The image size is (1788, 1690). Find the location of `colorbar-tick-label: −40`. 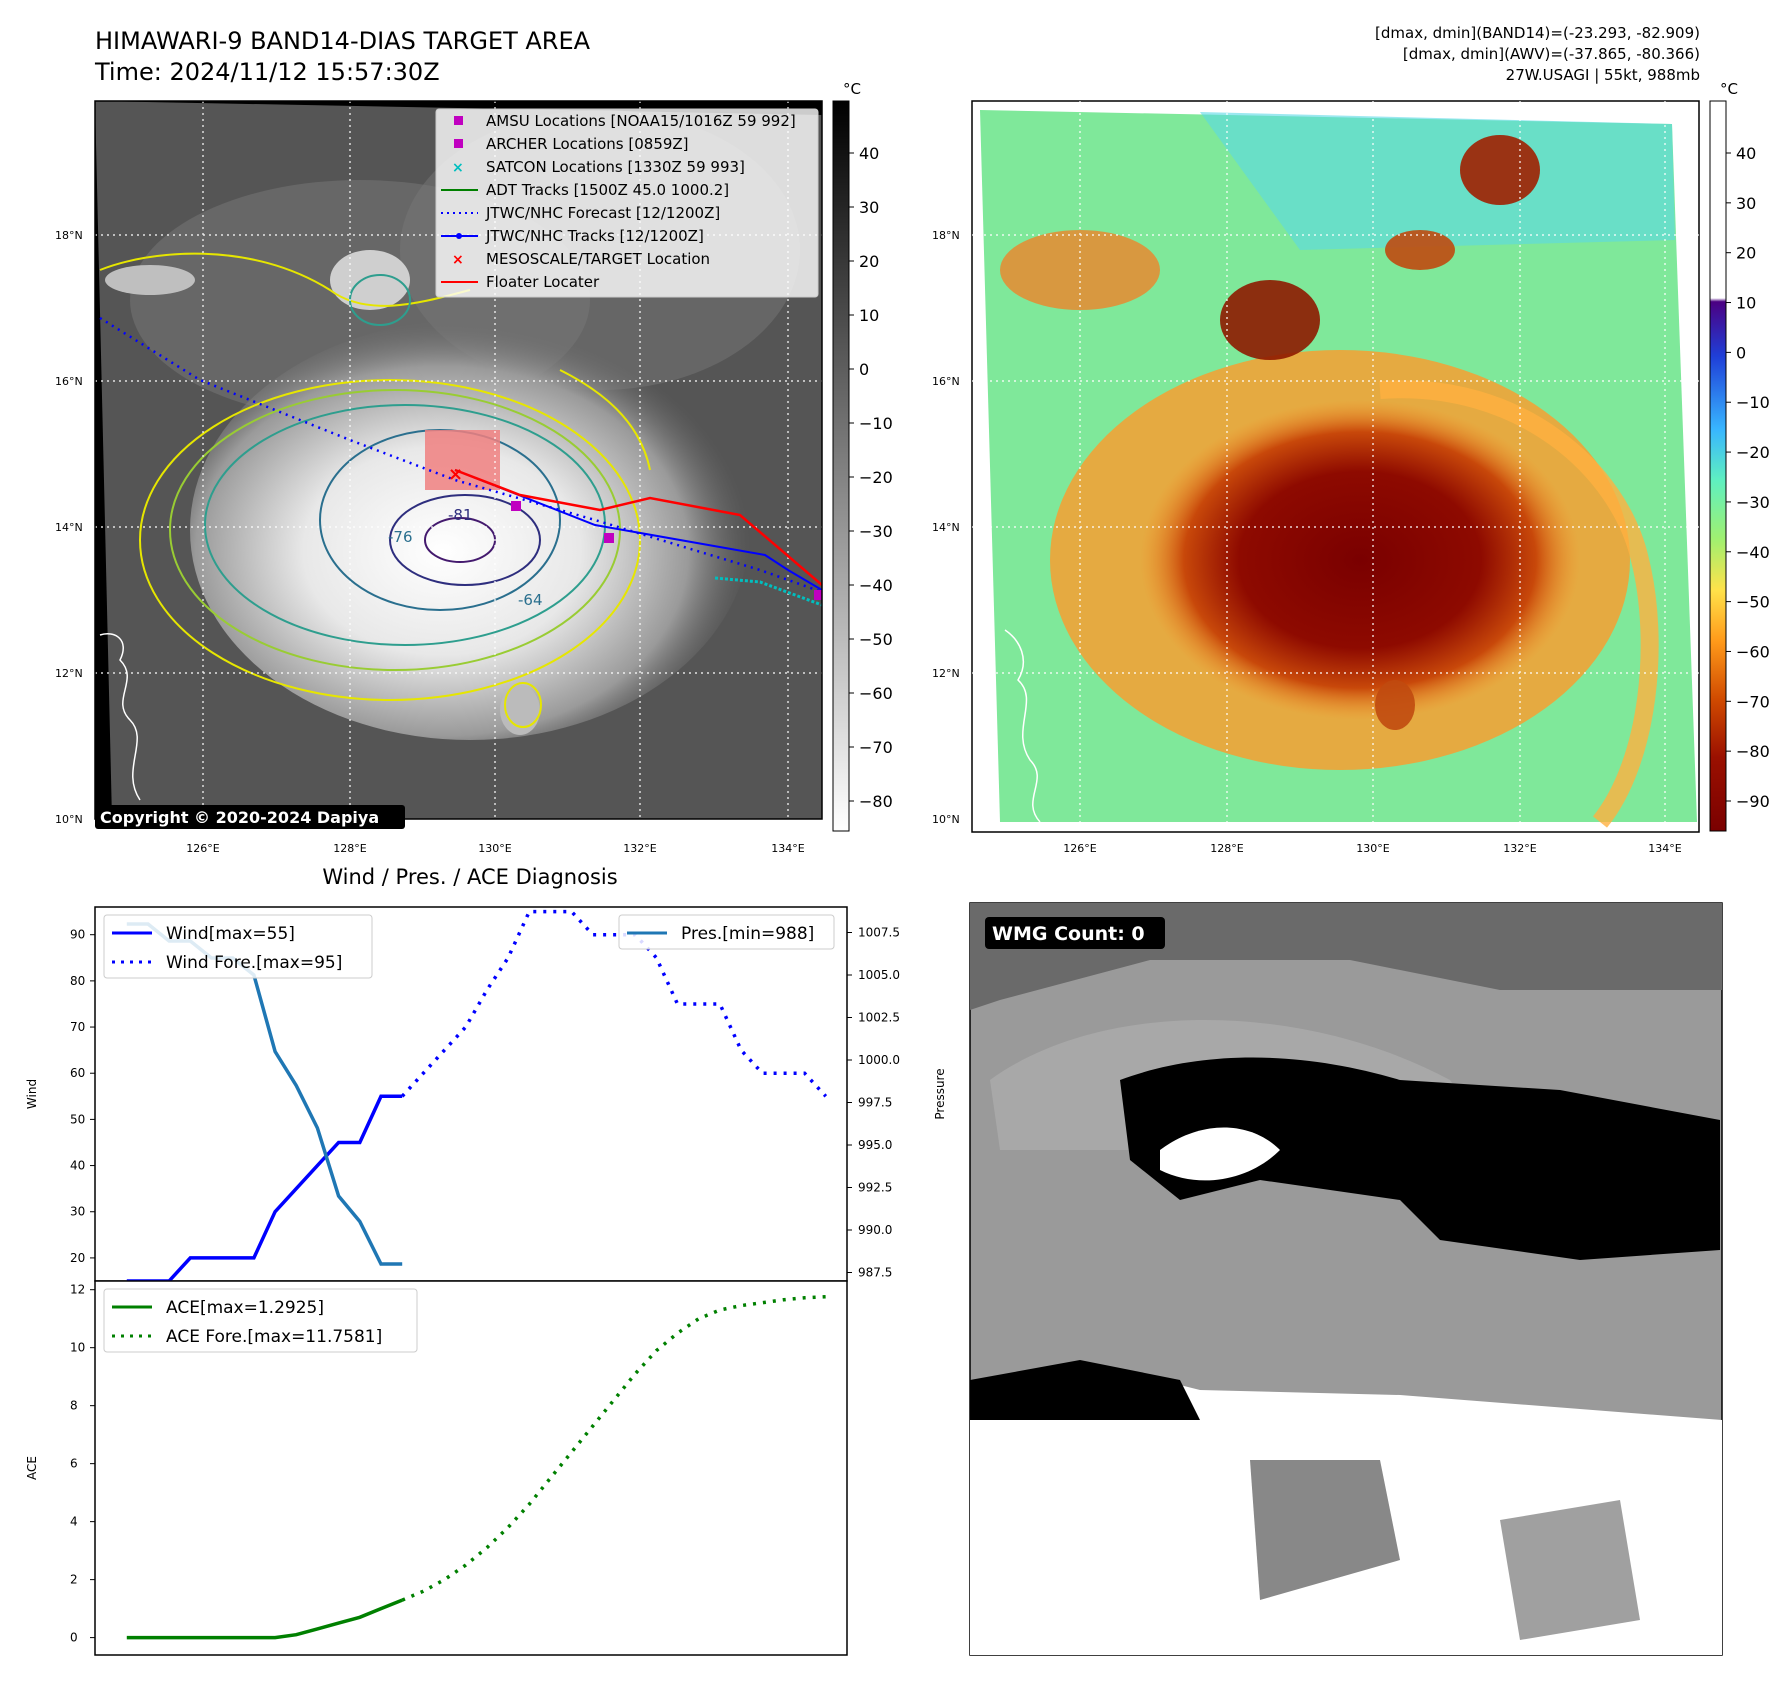

colorbar-tick-label: −40 is located at coordinates (1753, 552).